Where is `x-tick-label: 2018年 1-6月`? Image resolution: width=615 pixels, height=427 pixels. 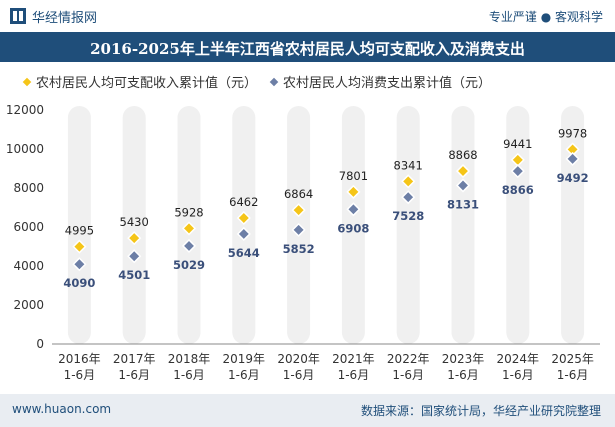
x-tick-label: 2018年 1-6月 is located at coordinates (189, 367).